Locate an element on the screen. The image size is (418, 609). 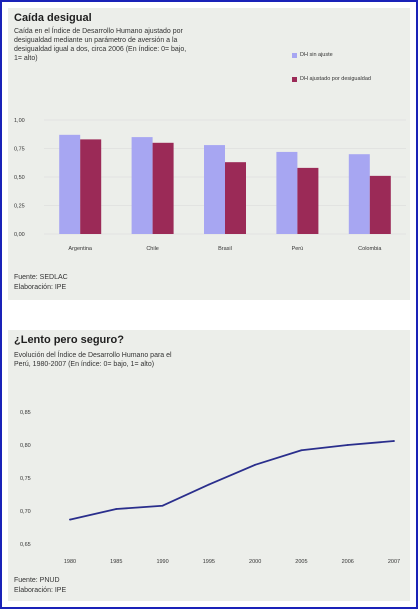
line-chart-source-line: Fuente: PNUD is located at coordinates (37, 580).